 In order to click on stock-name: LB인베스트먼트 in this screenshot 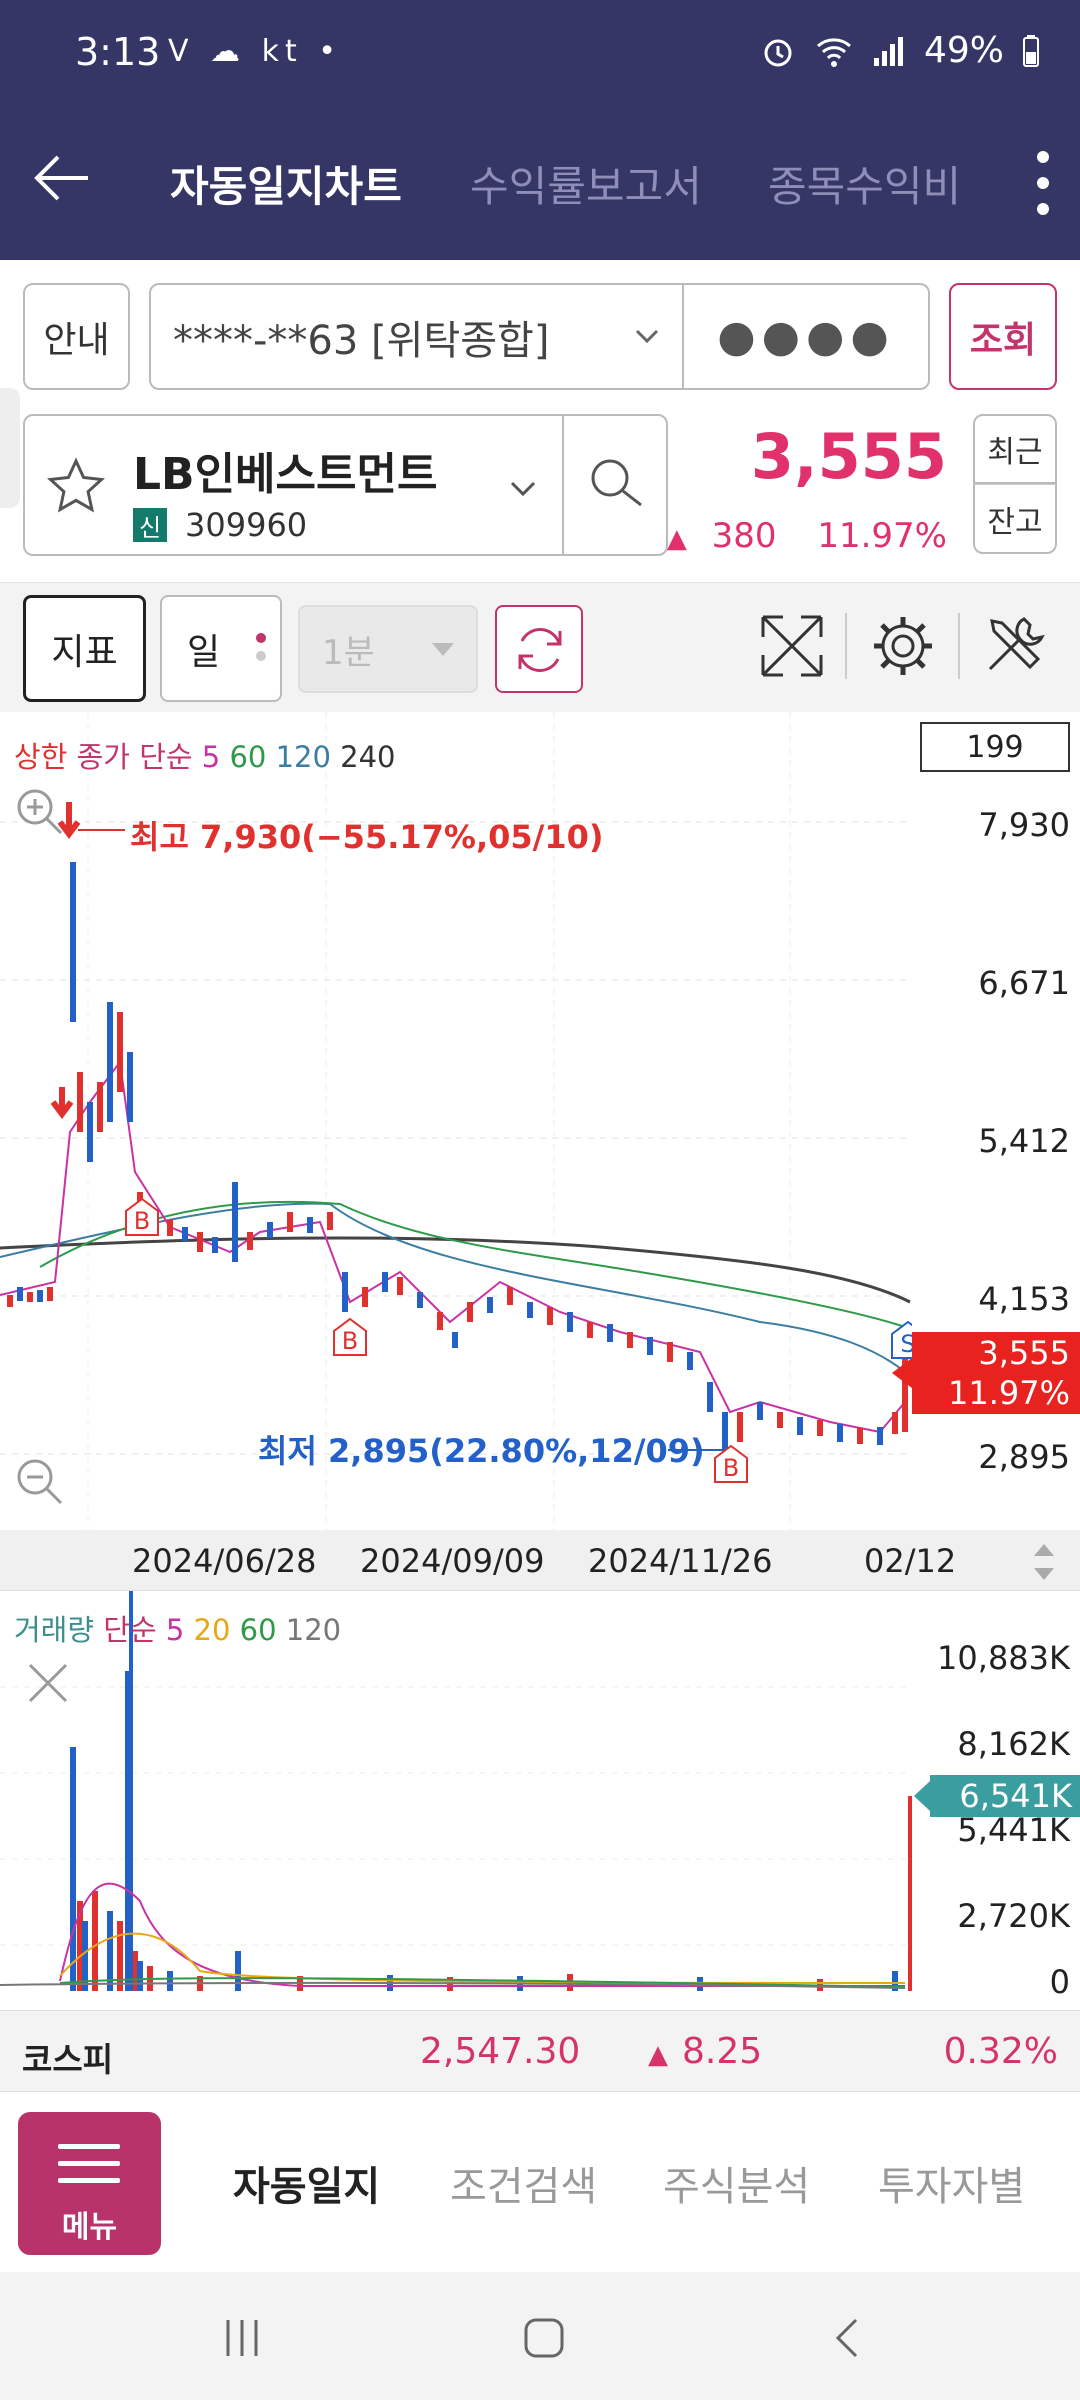, I will do `click(285, 474)`.